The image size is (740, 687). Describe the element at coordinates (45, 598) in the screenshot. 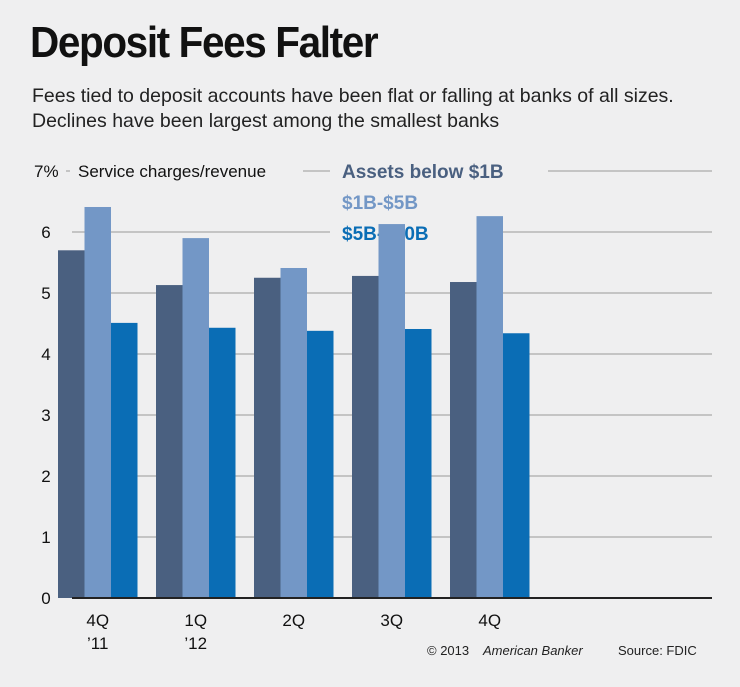

I see `y-tick-label: 0` at that location.